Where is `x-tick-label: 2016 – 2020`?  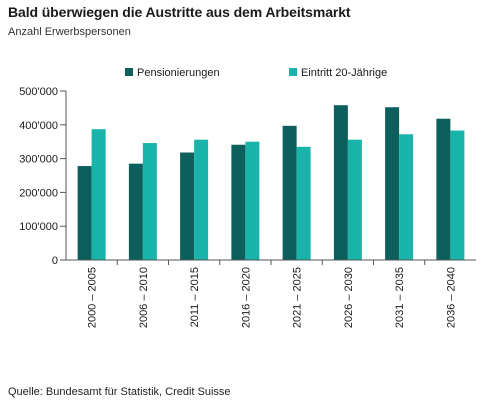 x-tick-label: 2016 – 2020 is located at coordinates (246, 297).